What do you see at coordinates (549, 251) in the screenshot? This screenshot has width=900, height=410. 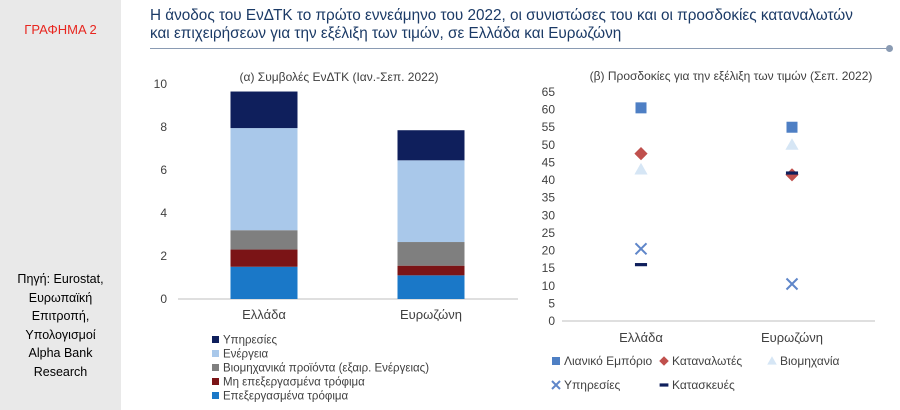 I see `y-tick-label: 20` at bounding box center [549, 251].